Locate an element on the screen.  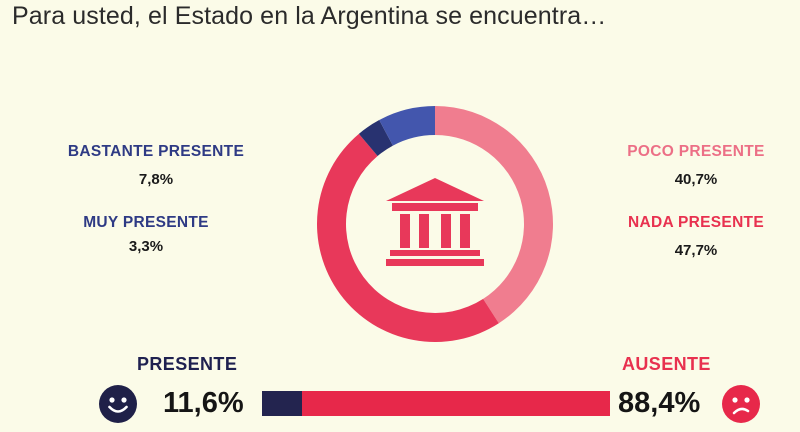
bank-building-icon is located at coordinates (435, 222).